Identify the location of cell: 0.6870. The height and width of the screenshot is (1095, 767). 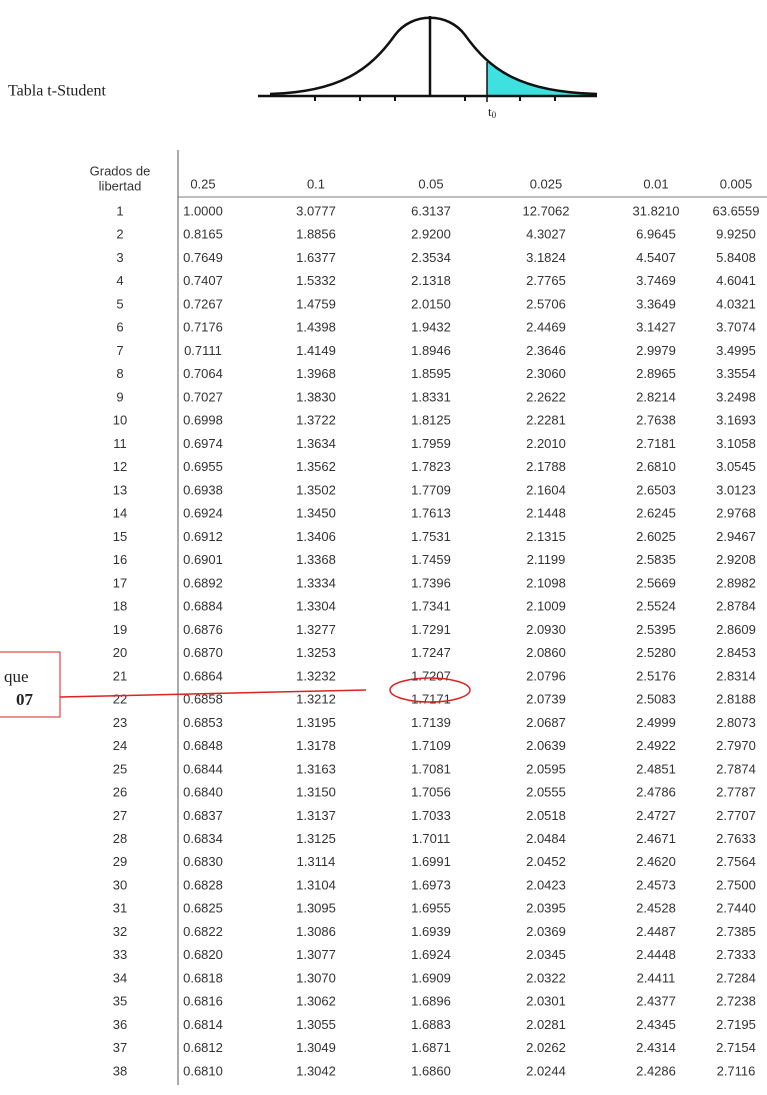
(203, 652).